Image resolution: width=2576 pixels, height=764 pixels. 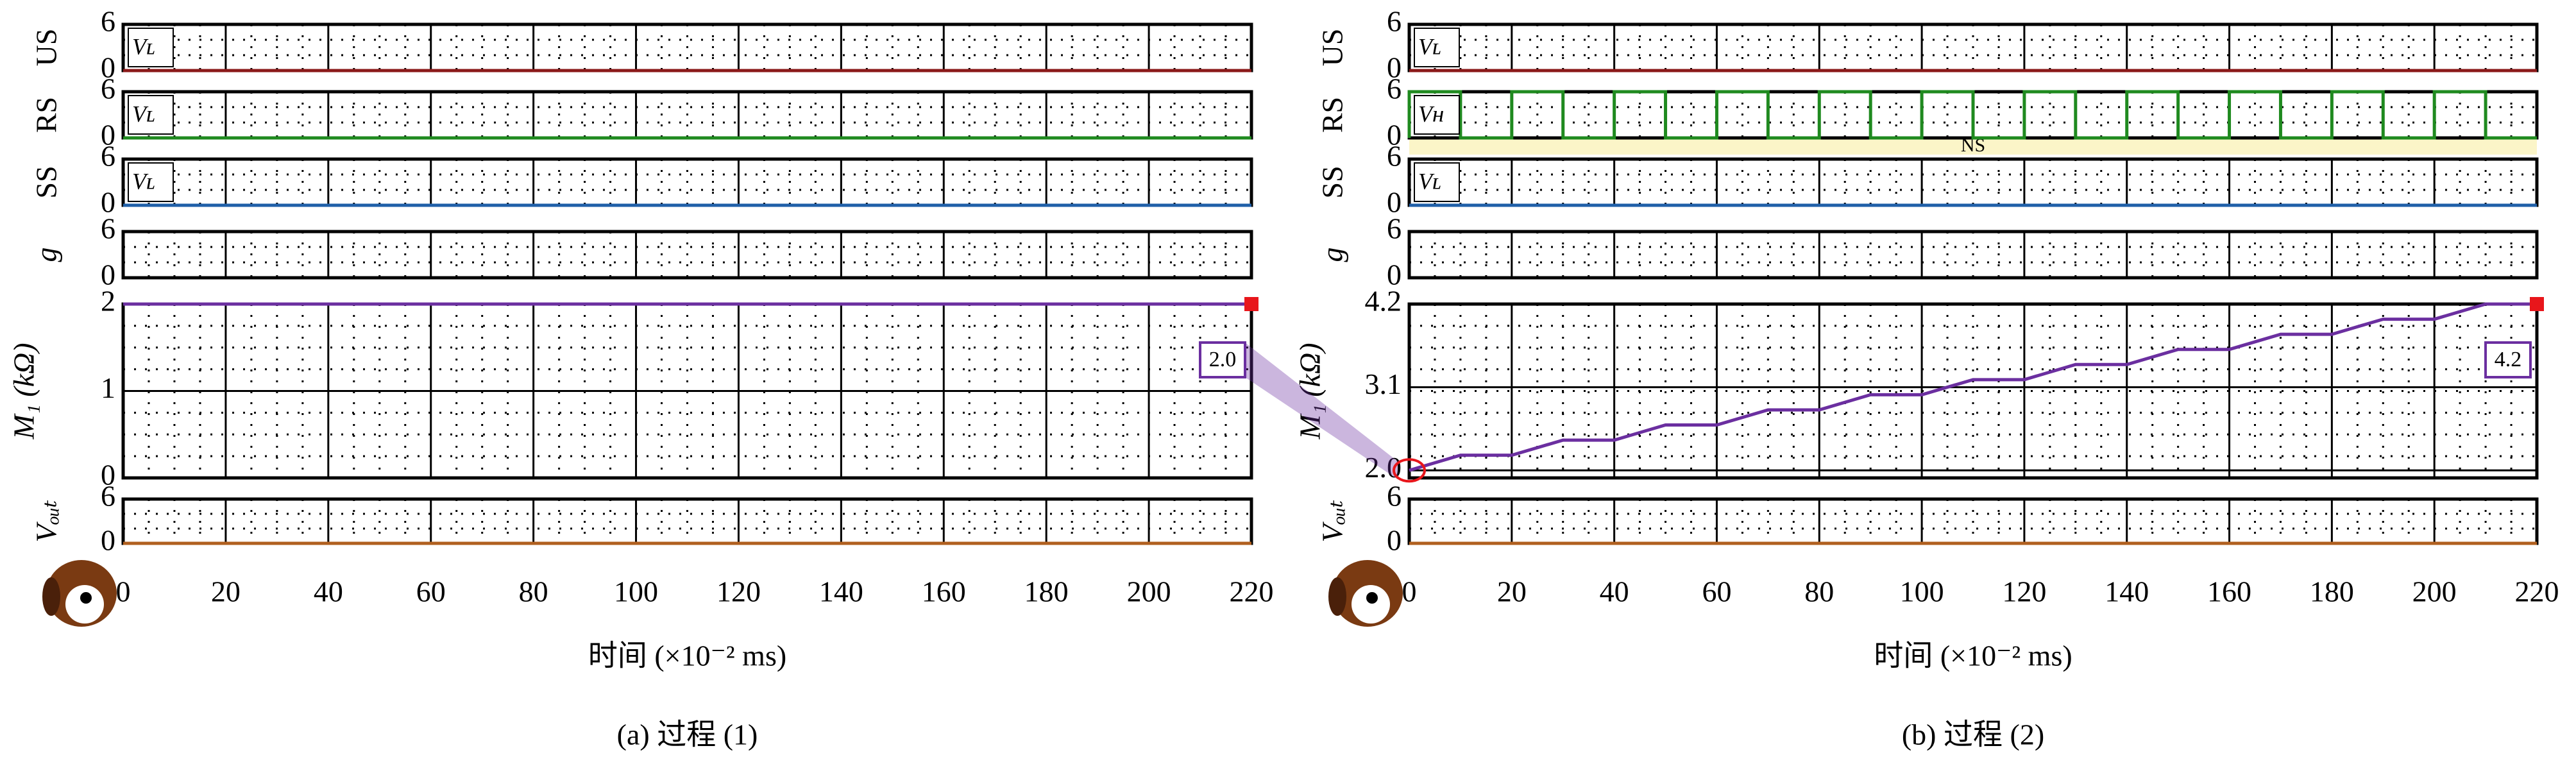 I want to click on inner-label: Vʜ, so click(x=1431, y=113).